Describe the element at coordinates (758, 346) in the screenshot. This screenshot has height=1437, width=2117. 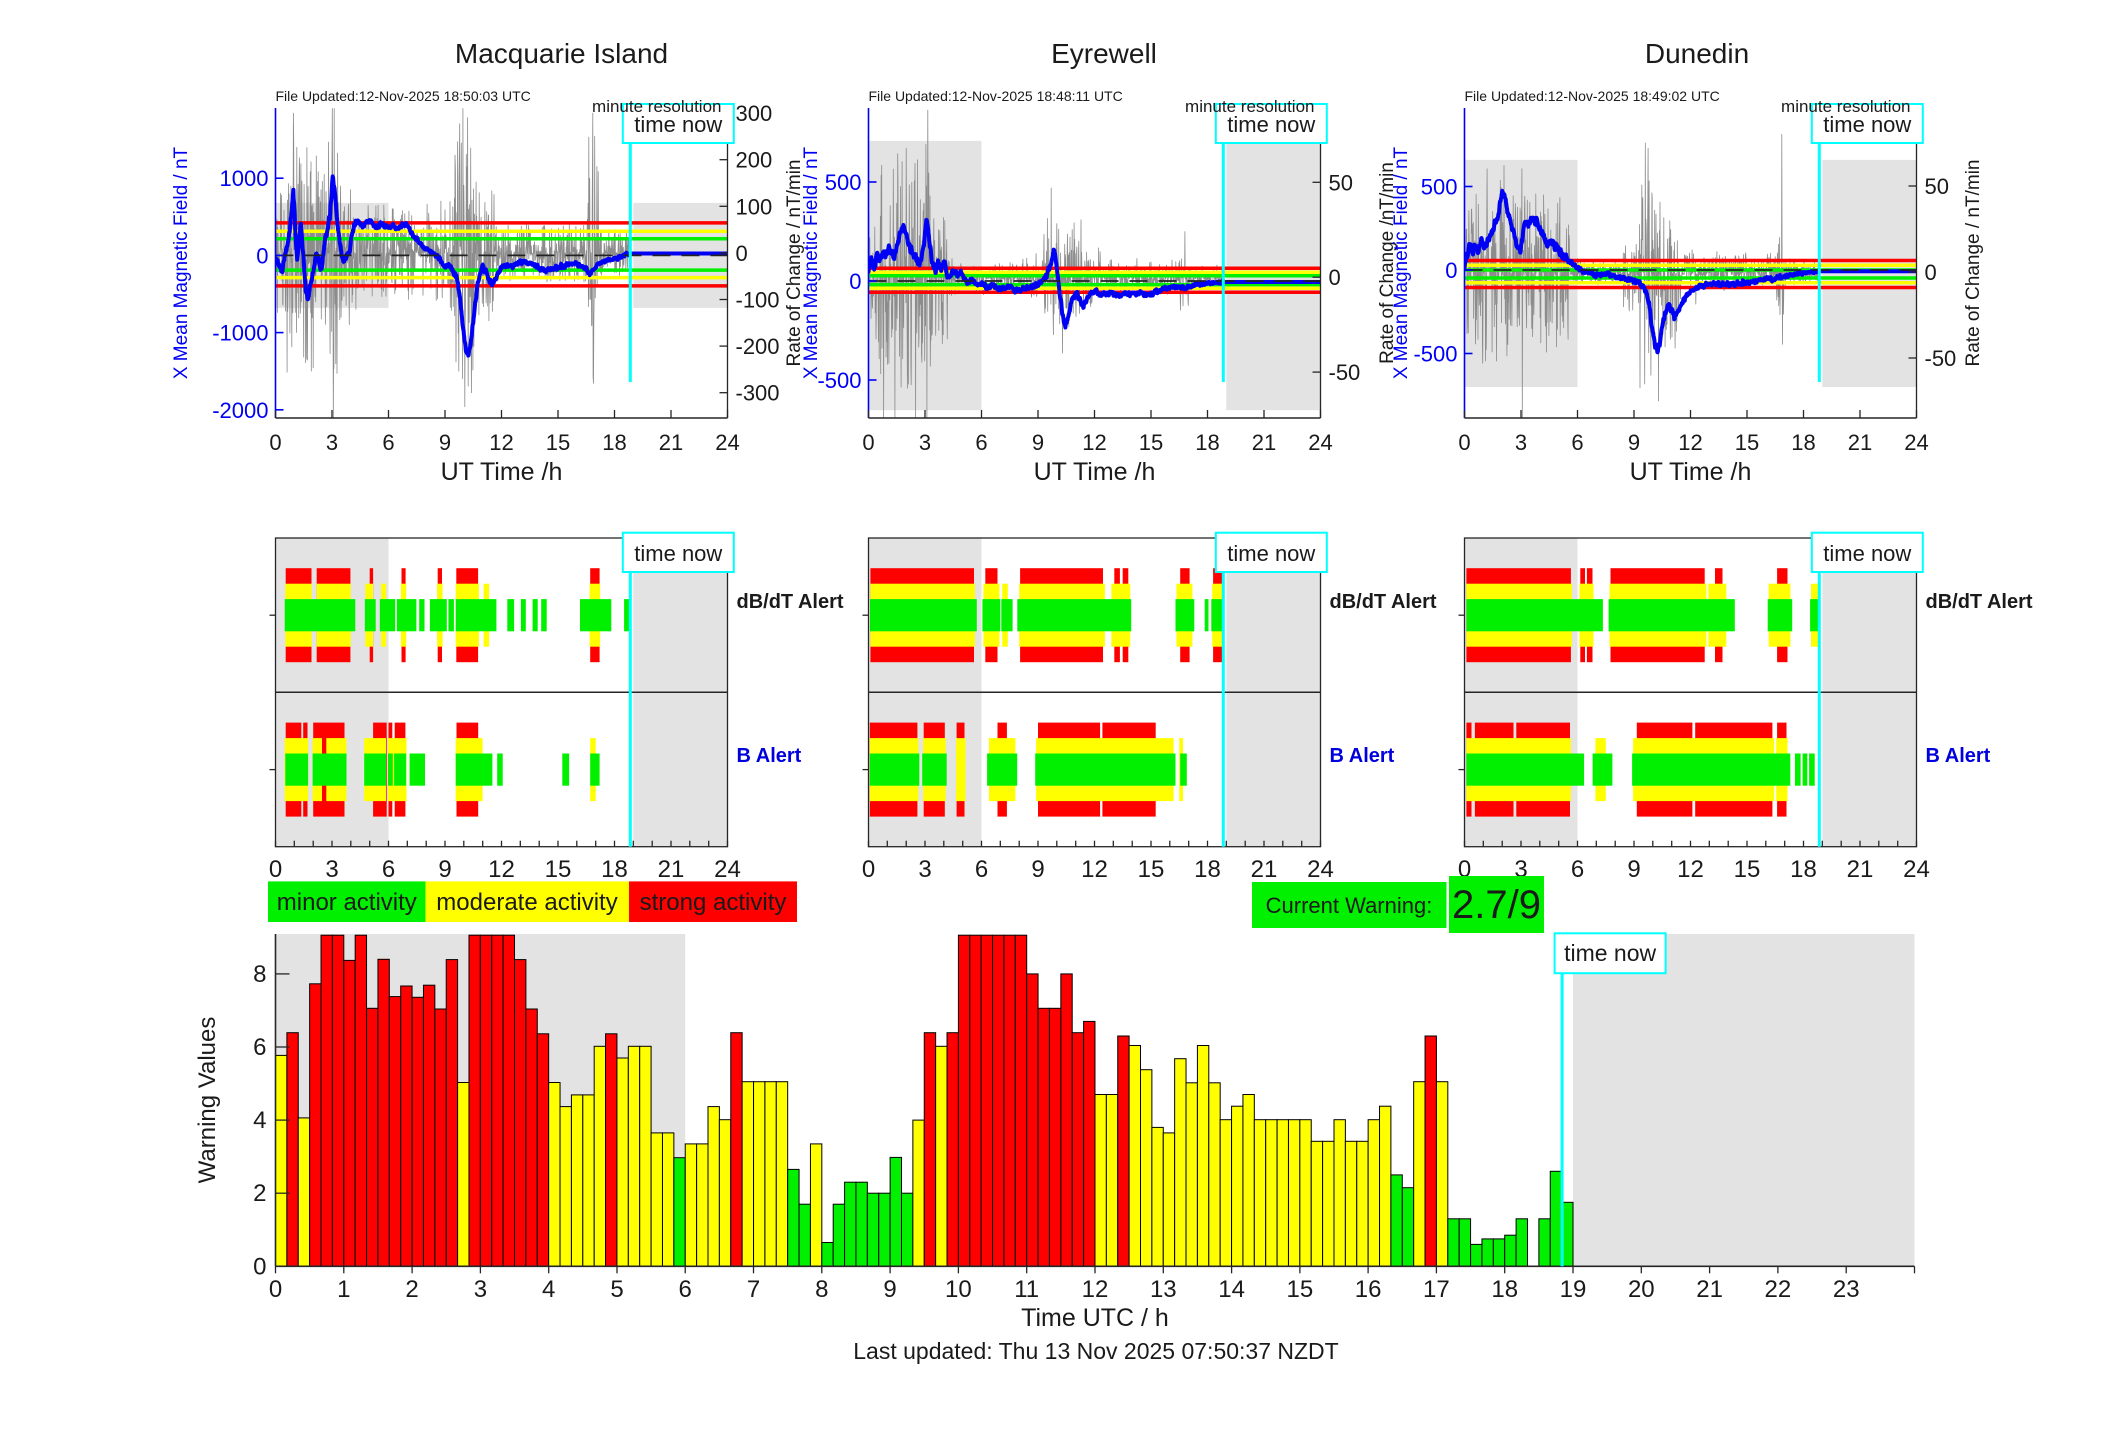
I see `svg-text: -200` at that location.